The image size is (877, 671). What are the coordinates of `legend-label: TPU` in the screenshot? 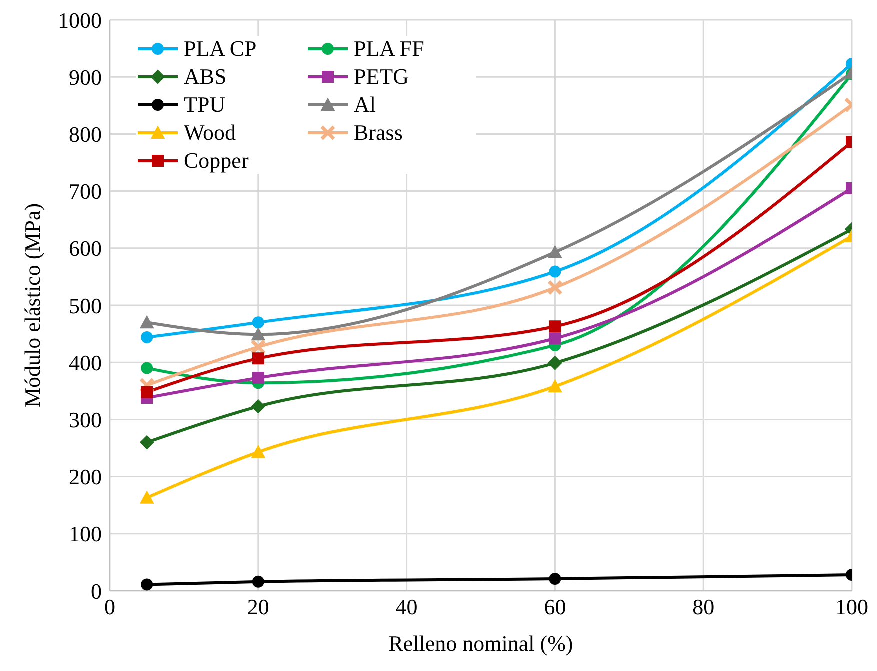 It's located at (205, 105).